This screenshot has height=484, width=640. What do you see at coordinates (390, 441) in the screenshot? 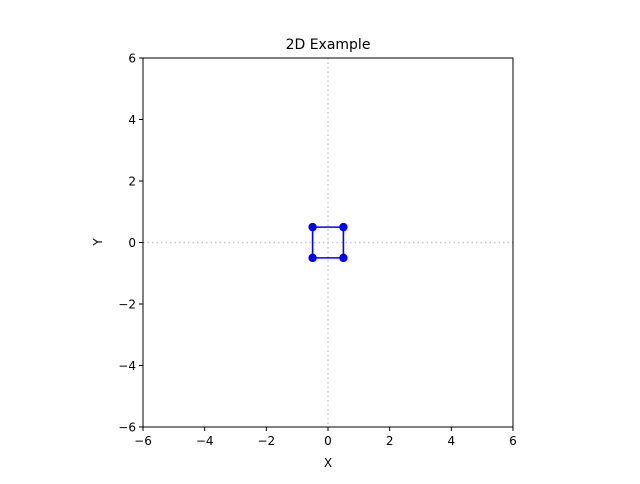
I see `x-tick-label: 2` at bounding box center [390, 441].